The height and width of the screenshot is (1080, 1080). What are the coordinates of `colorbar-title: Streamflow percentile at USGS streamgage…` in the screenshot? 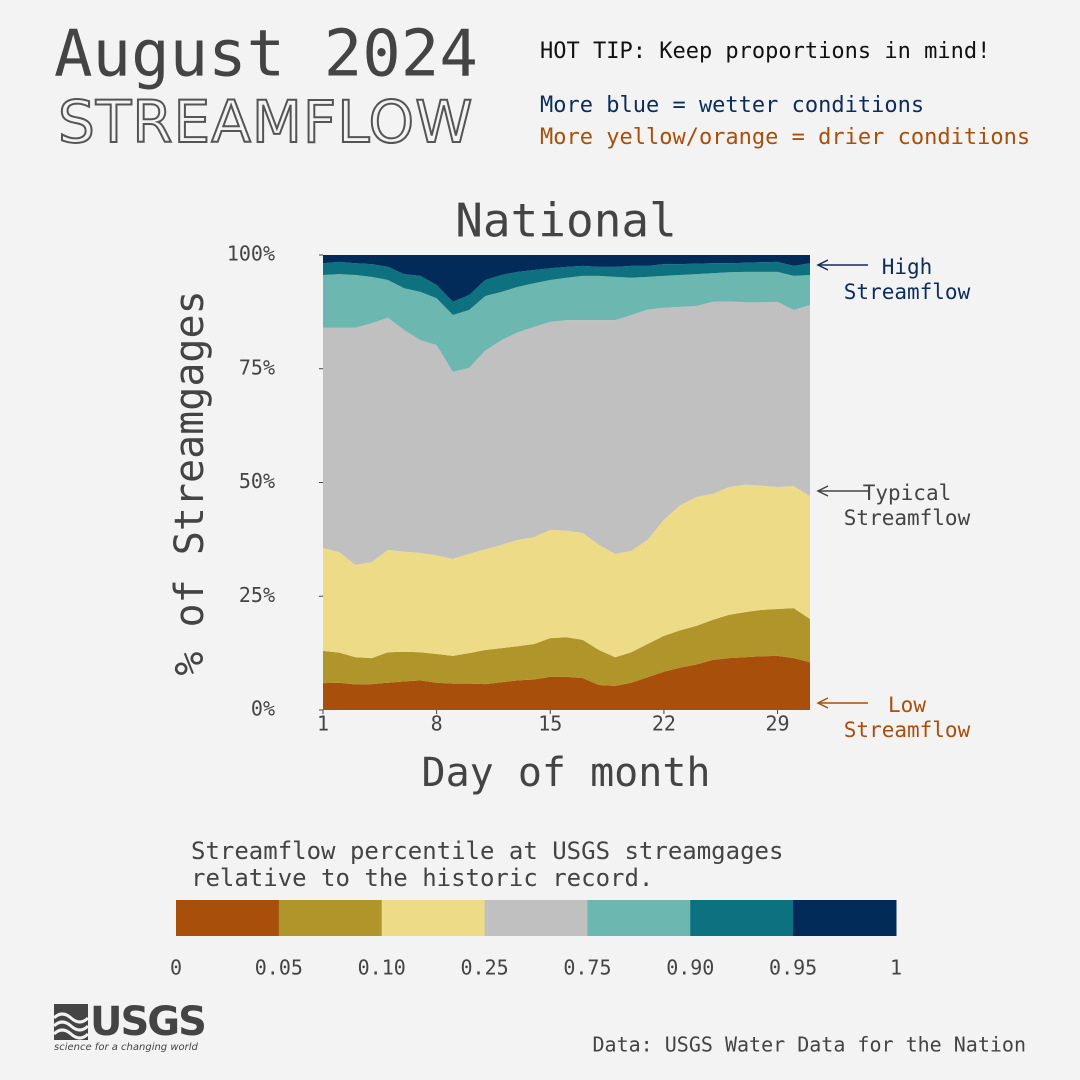 It's located at (487, 851).